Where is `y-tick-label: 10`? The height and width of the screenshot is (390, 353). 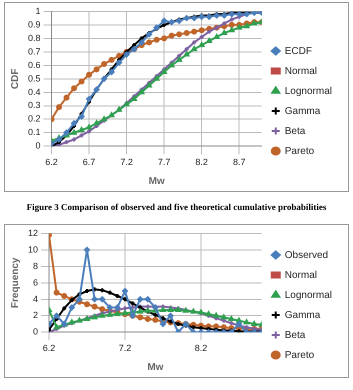
y-tick-label: 10 is located at coordinates (33, 249).